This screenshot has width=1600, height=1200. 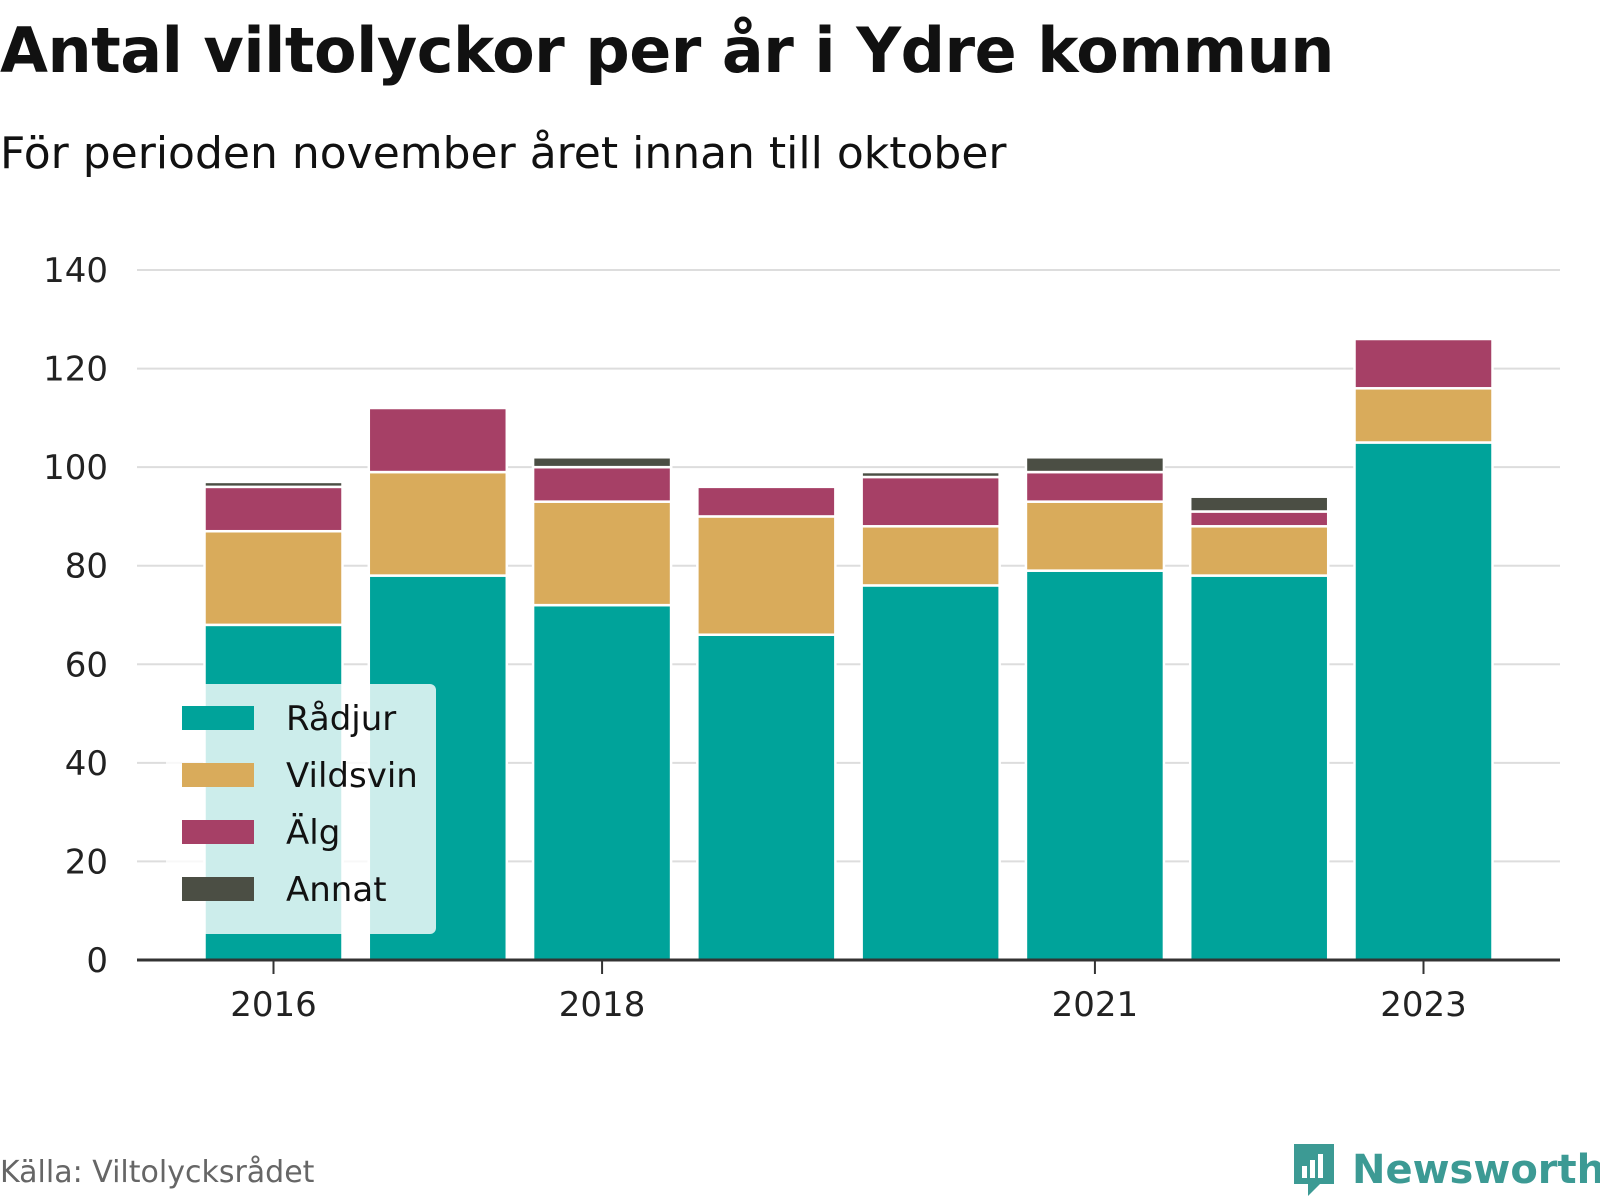 I want to click on bar-segment-älg-2021, so click(x=1095, y=486).